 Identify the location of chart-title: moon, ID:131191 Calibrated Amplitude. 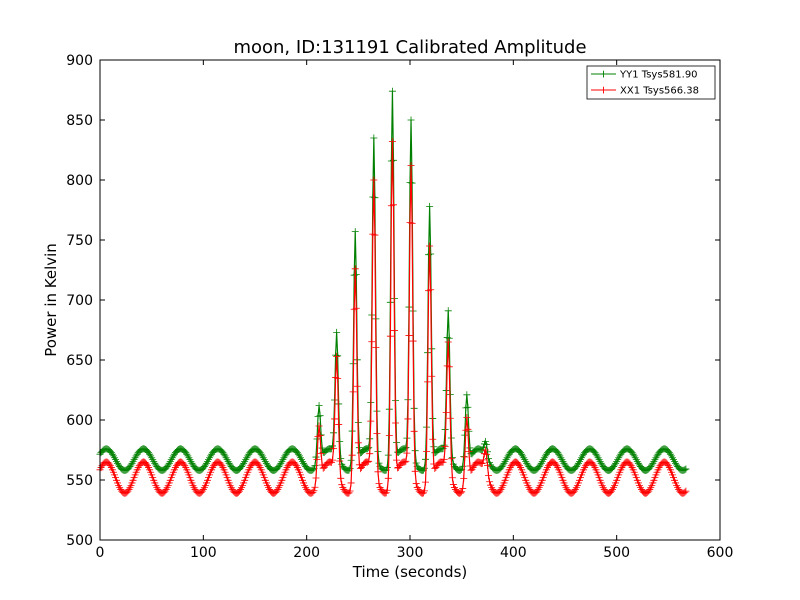
(409, 47).